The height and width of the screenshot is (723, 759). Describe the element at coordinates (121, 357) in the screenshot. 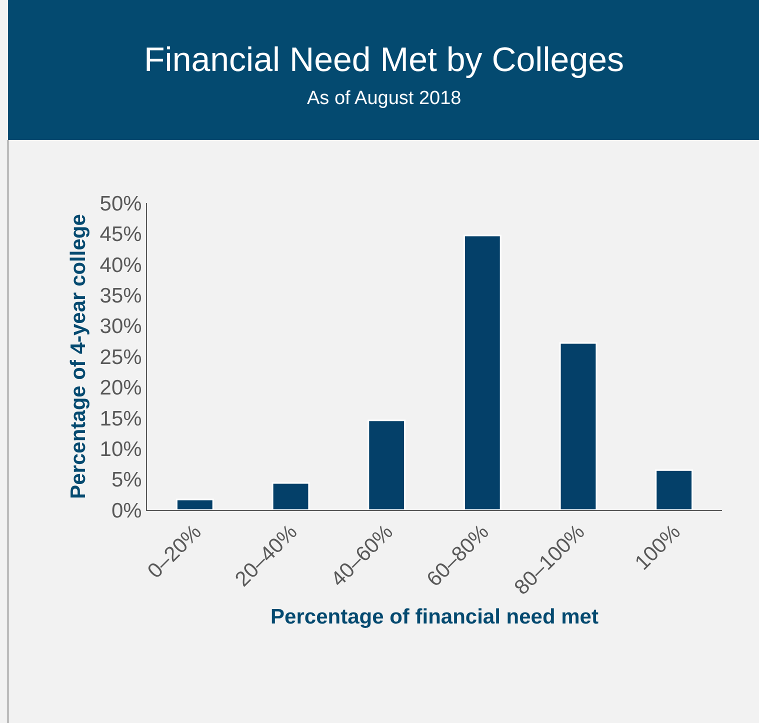

I see `y-tick-label: 25%` at that location.